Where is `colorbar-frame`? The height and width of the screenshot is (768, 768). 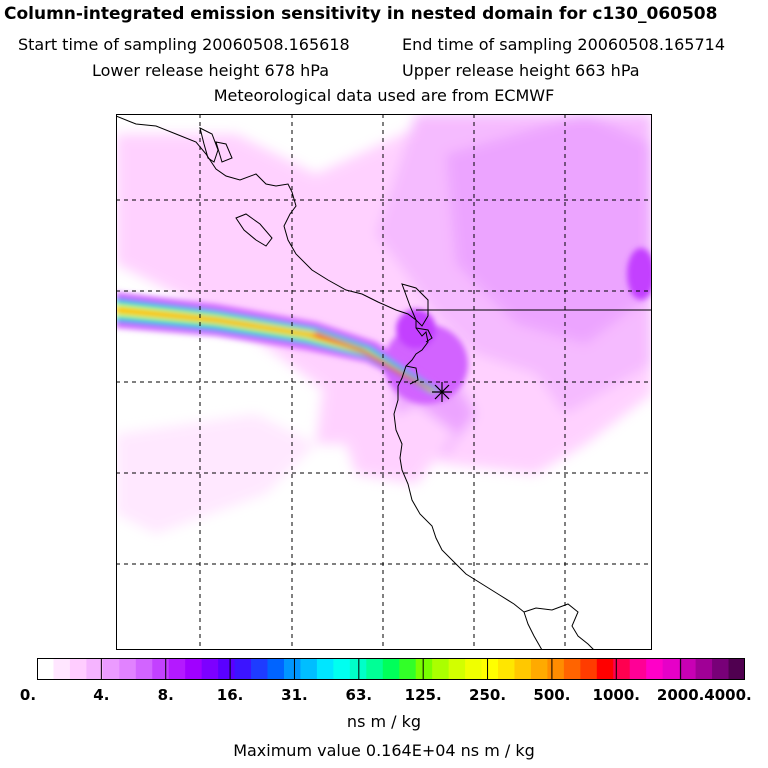
colorbar-frame is located at coordinates (391, 669).